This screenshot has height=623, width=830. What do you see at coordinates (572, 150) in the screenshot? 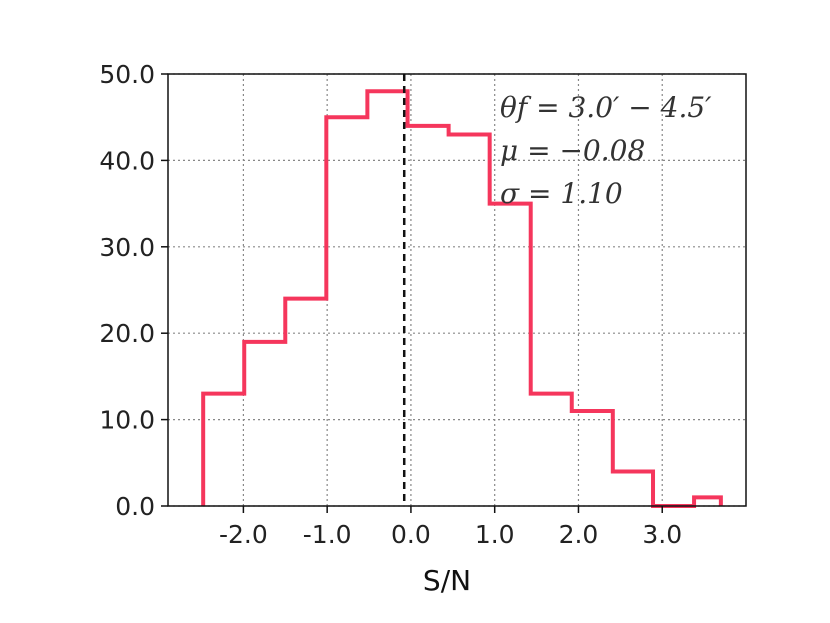
I see `annotation-mu: μ = −0.08` at bounding box center [572, 150].